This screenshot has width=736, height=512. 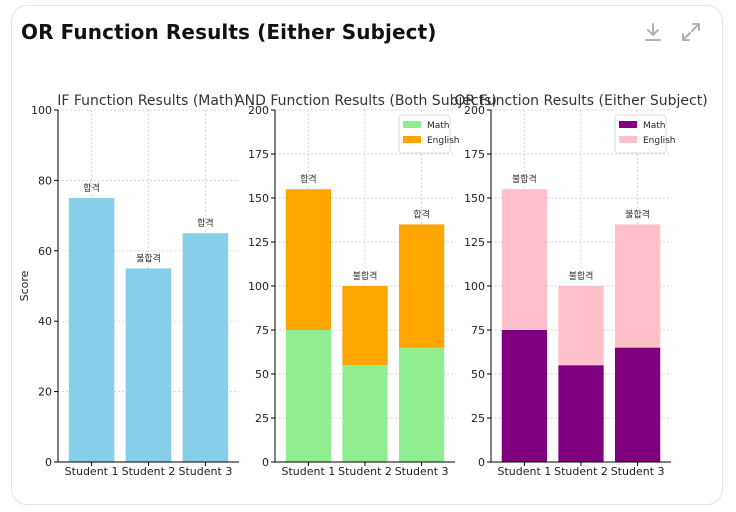 What do you see at coordinates (45, 251) in the screenshot?
I see `y-tick-label: 60` at bounding box center [45, 251].